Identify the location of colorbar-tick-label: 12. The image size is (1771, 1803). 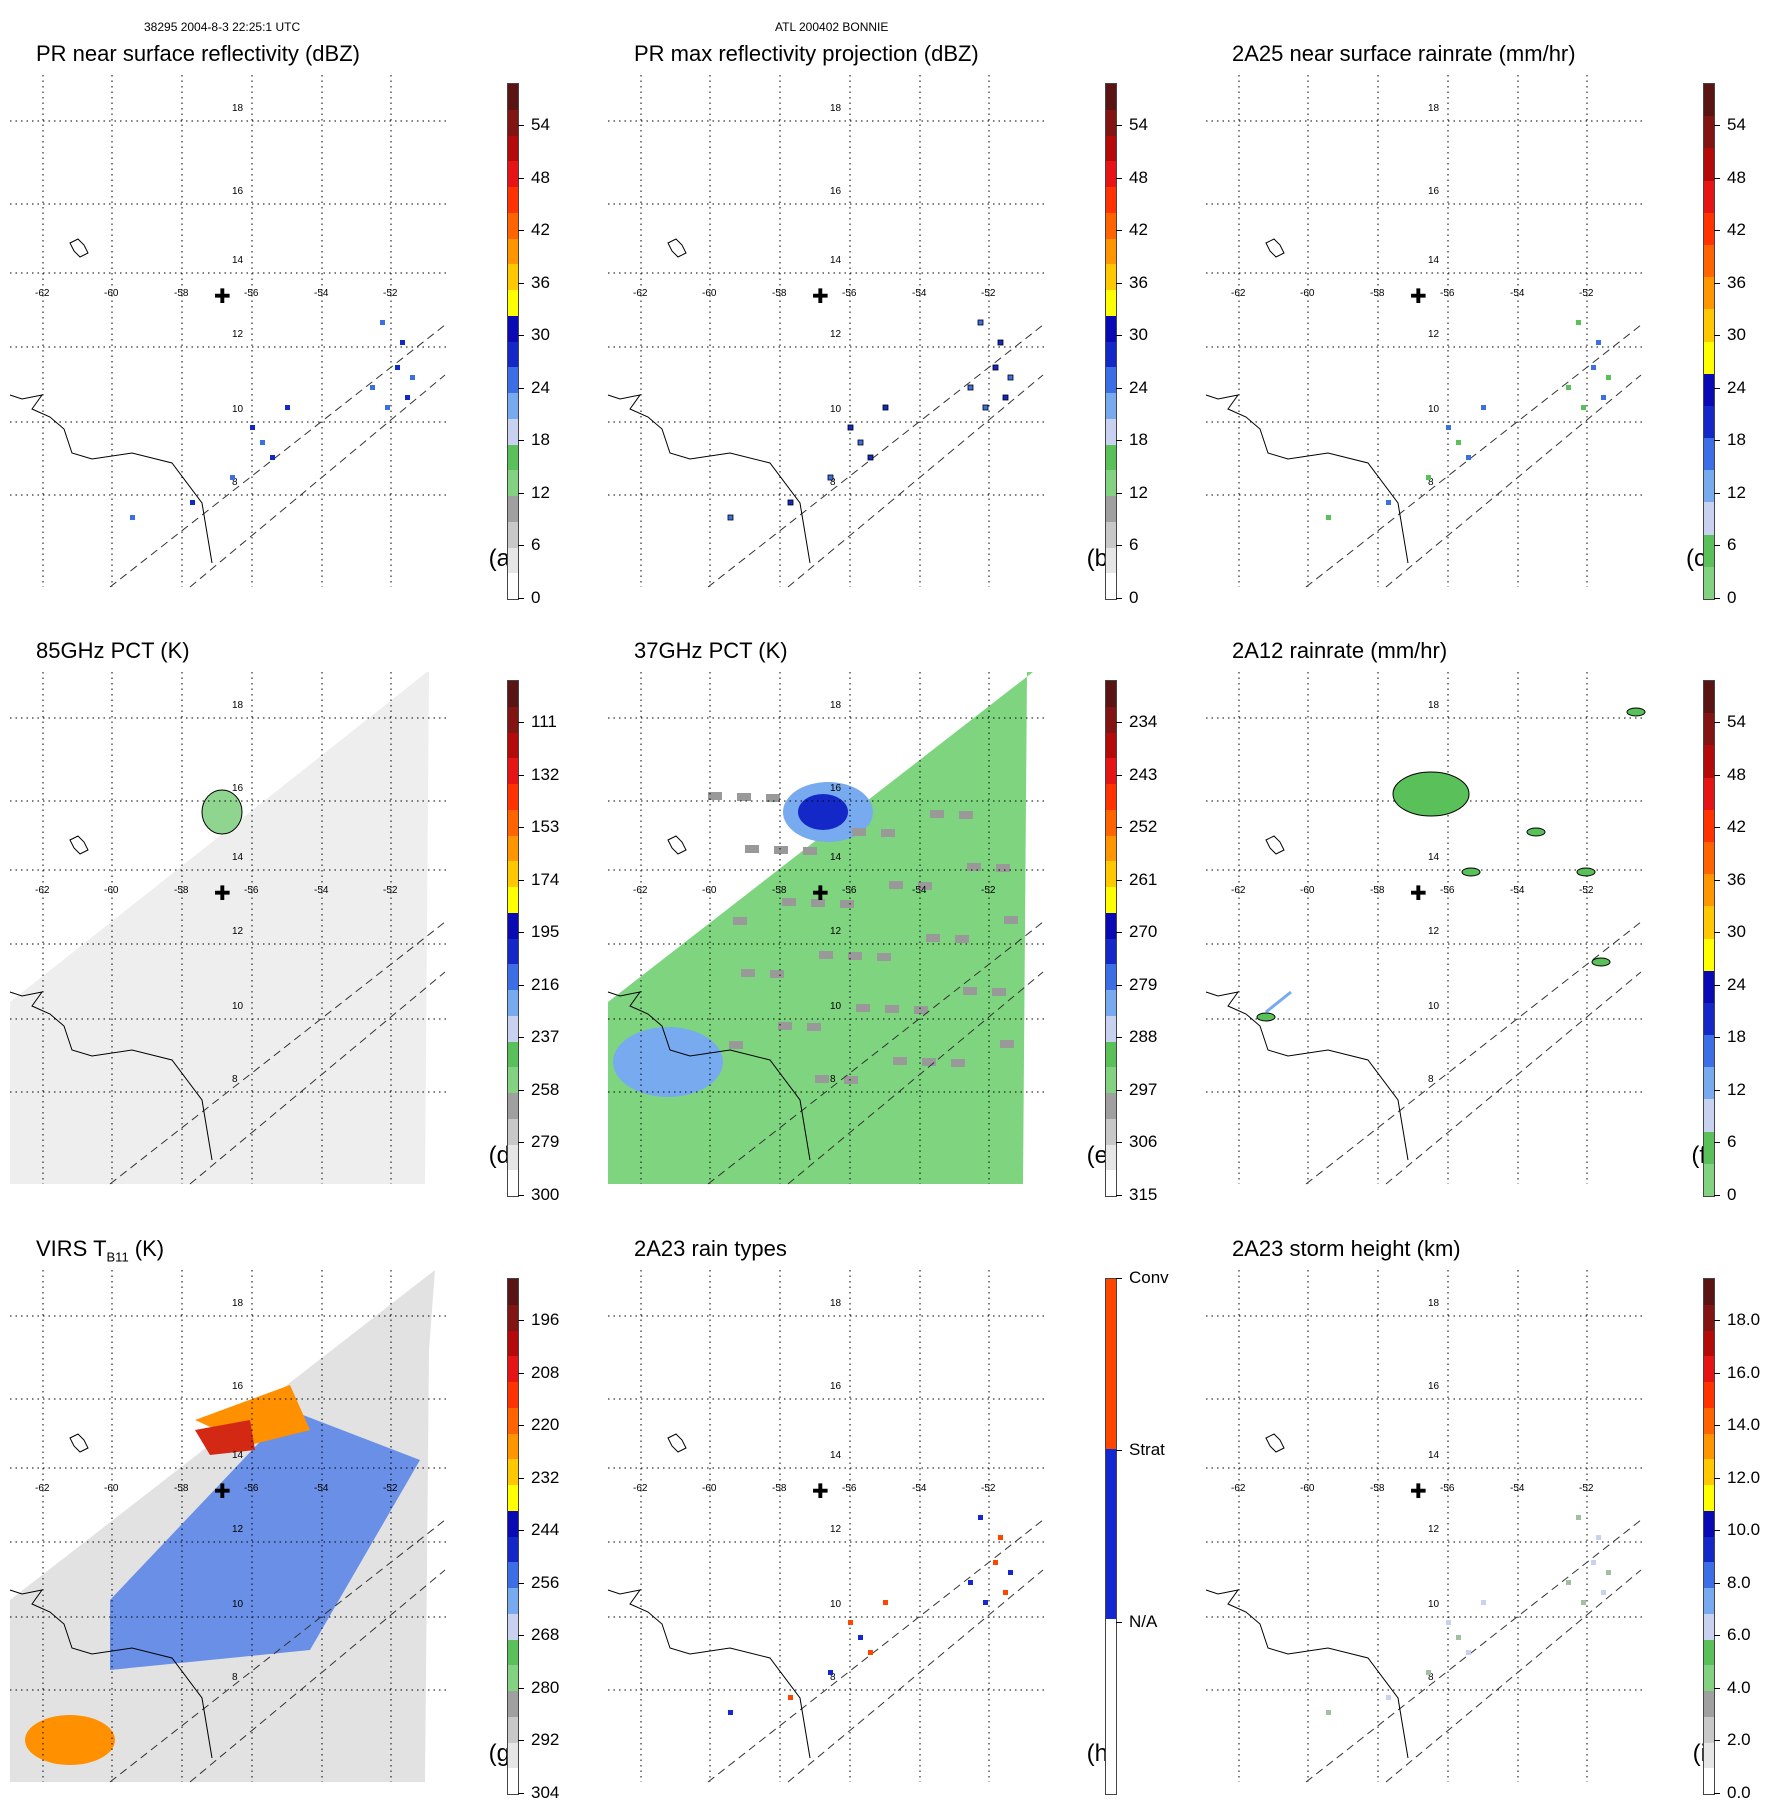
(1736, 1089).